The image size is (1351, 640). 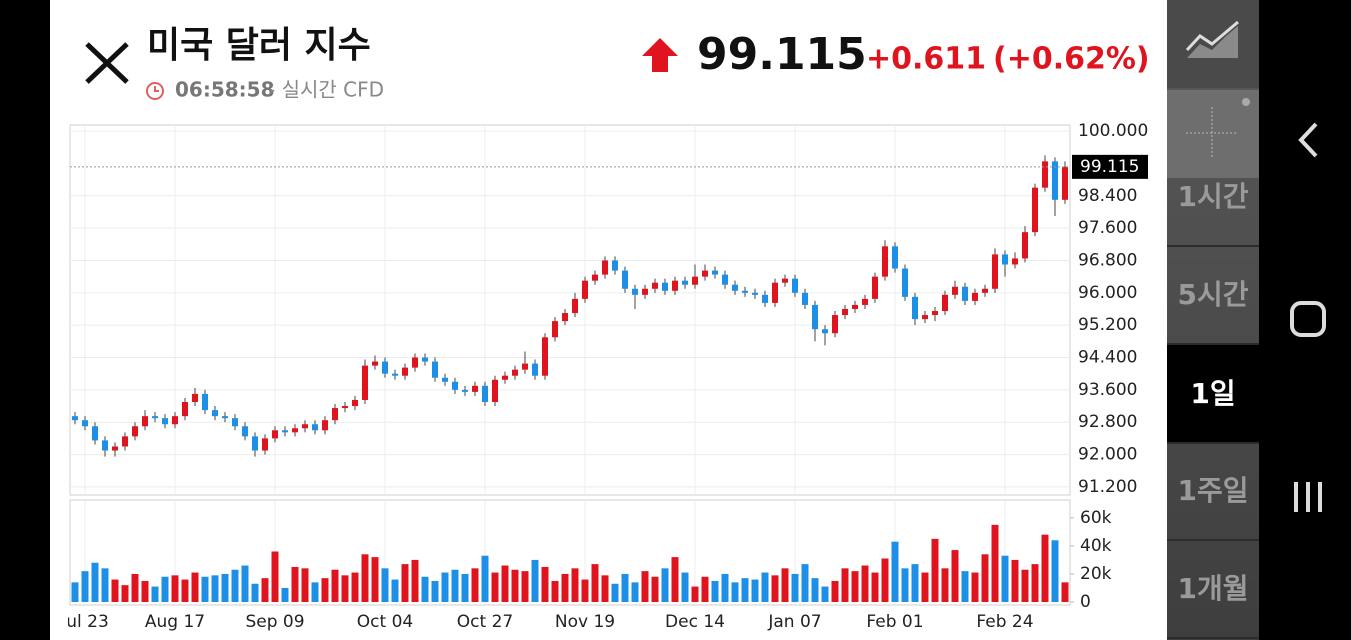 What do you see at coordinates (1308, 319) in the screenshot?
I see `home-button` at bounding box center [1308, 319].